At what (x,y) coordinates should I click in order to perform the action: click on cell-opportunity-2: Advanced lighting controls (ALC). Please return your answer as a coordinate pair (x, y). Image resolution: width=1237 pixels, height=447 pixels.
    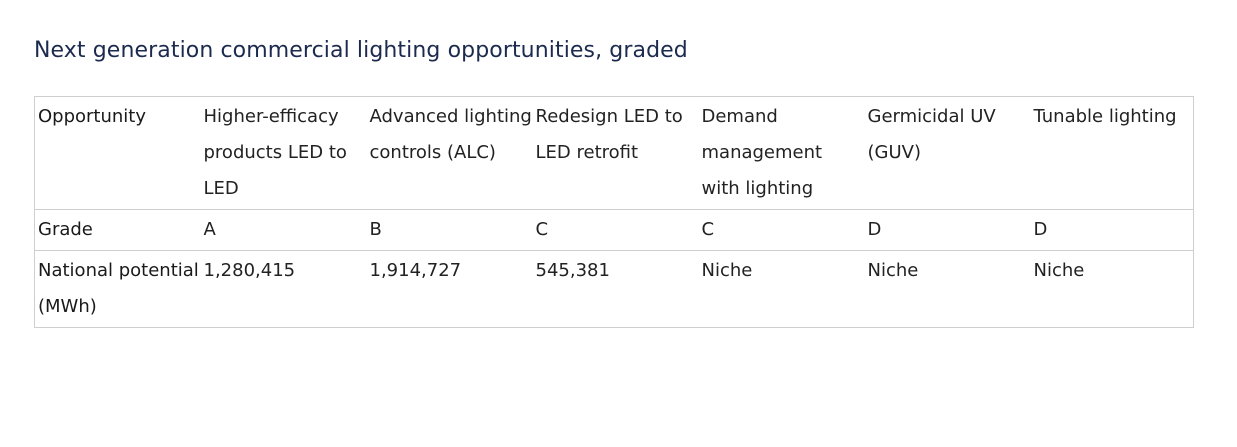
    Looking at the image, I should click on (450, 134).